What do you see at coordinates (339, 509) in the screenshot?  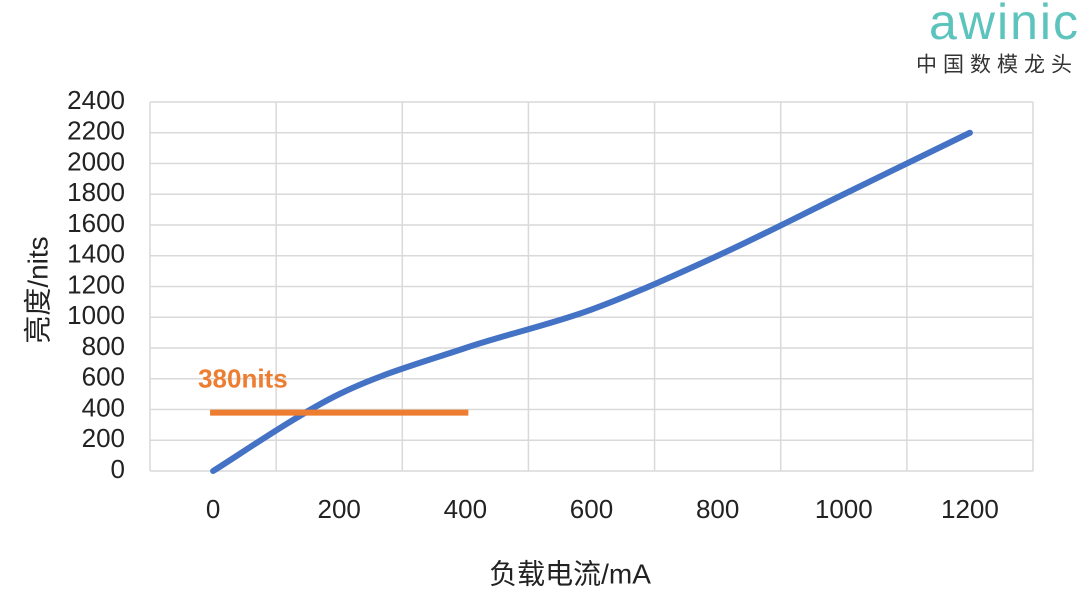 I see `x-tick-label: 200` at bounding box center [339, 509].